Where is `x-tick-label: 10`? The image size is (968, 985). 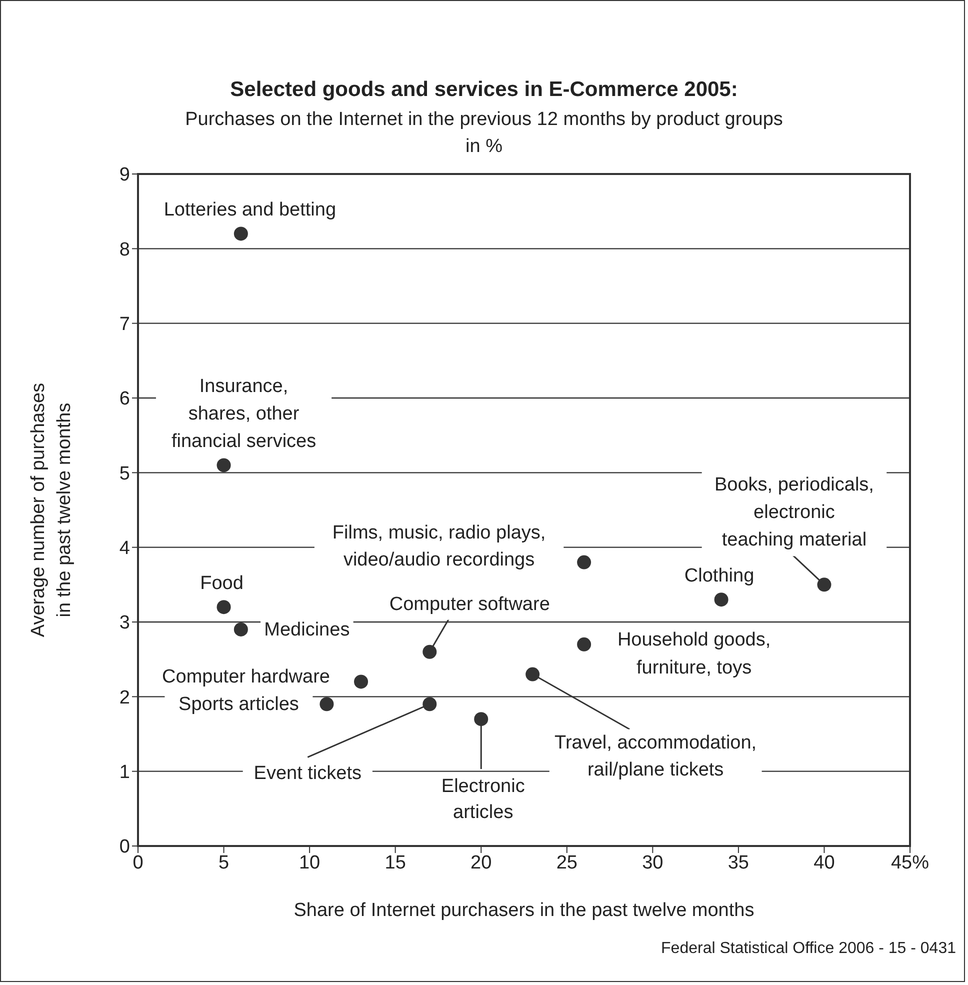 x-tick-label: 10 is located at coordinates (309, 863).